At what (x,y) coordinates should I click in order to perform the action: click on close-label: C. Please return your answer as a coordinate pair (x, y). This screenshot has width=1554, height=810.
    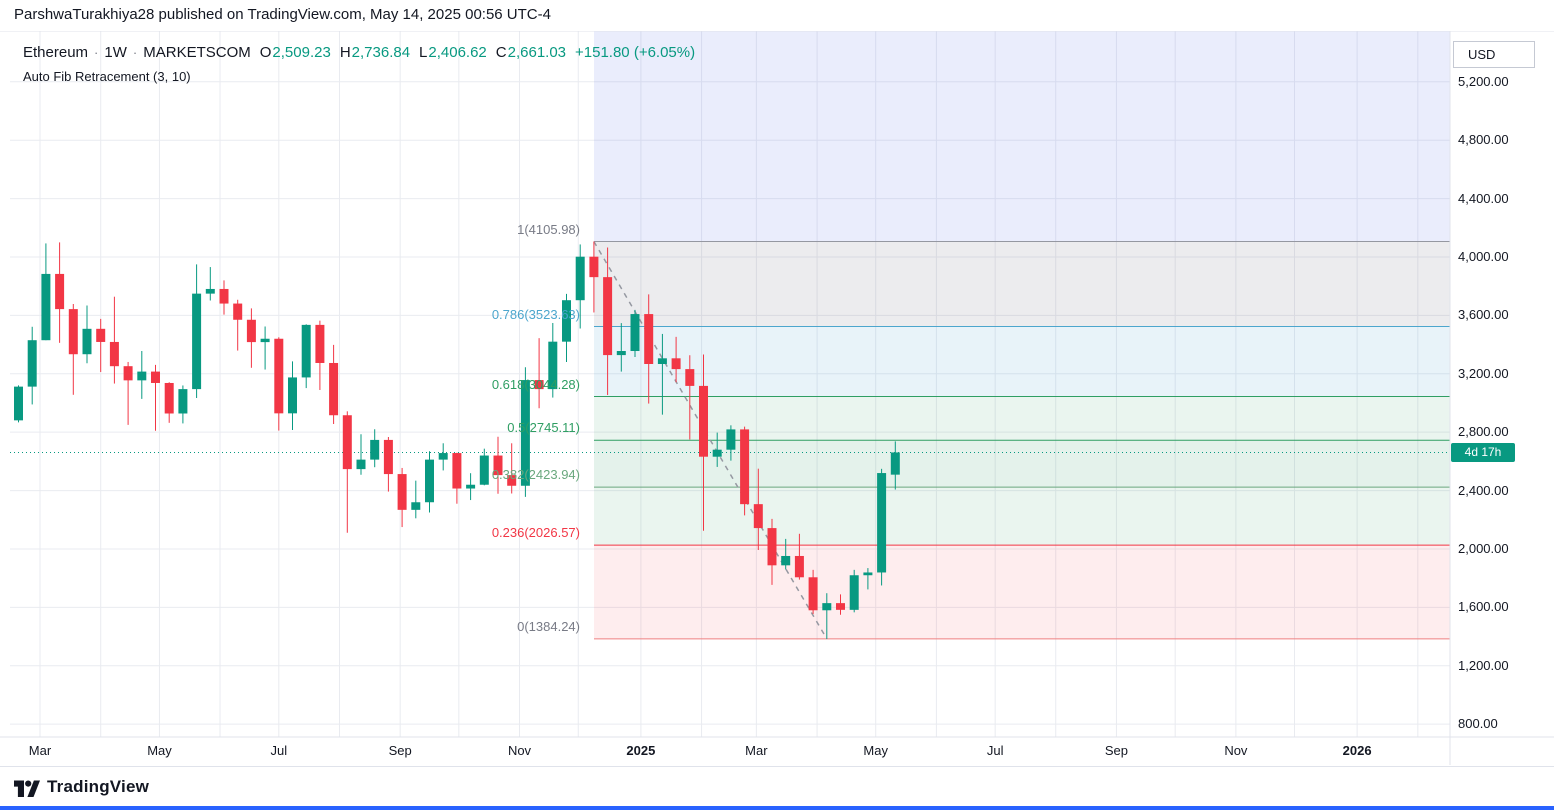
    Looking at the image, I should click on (501, 52).